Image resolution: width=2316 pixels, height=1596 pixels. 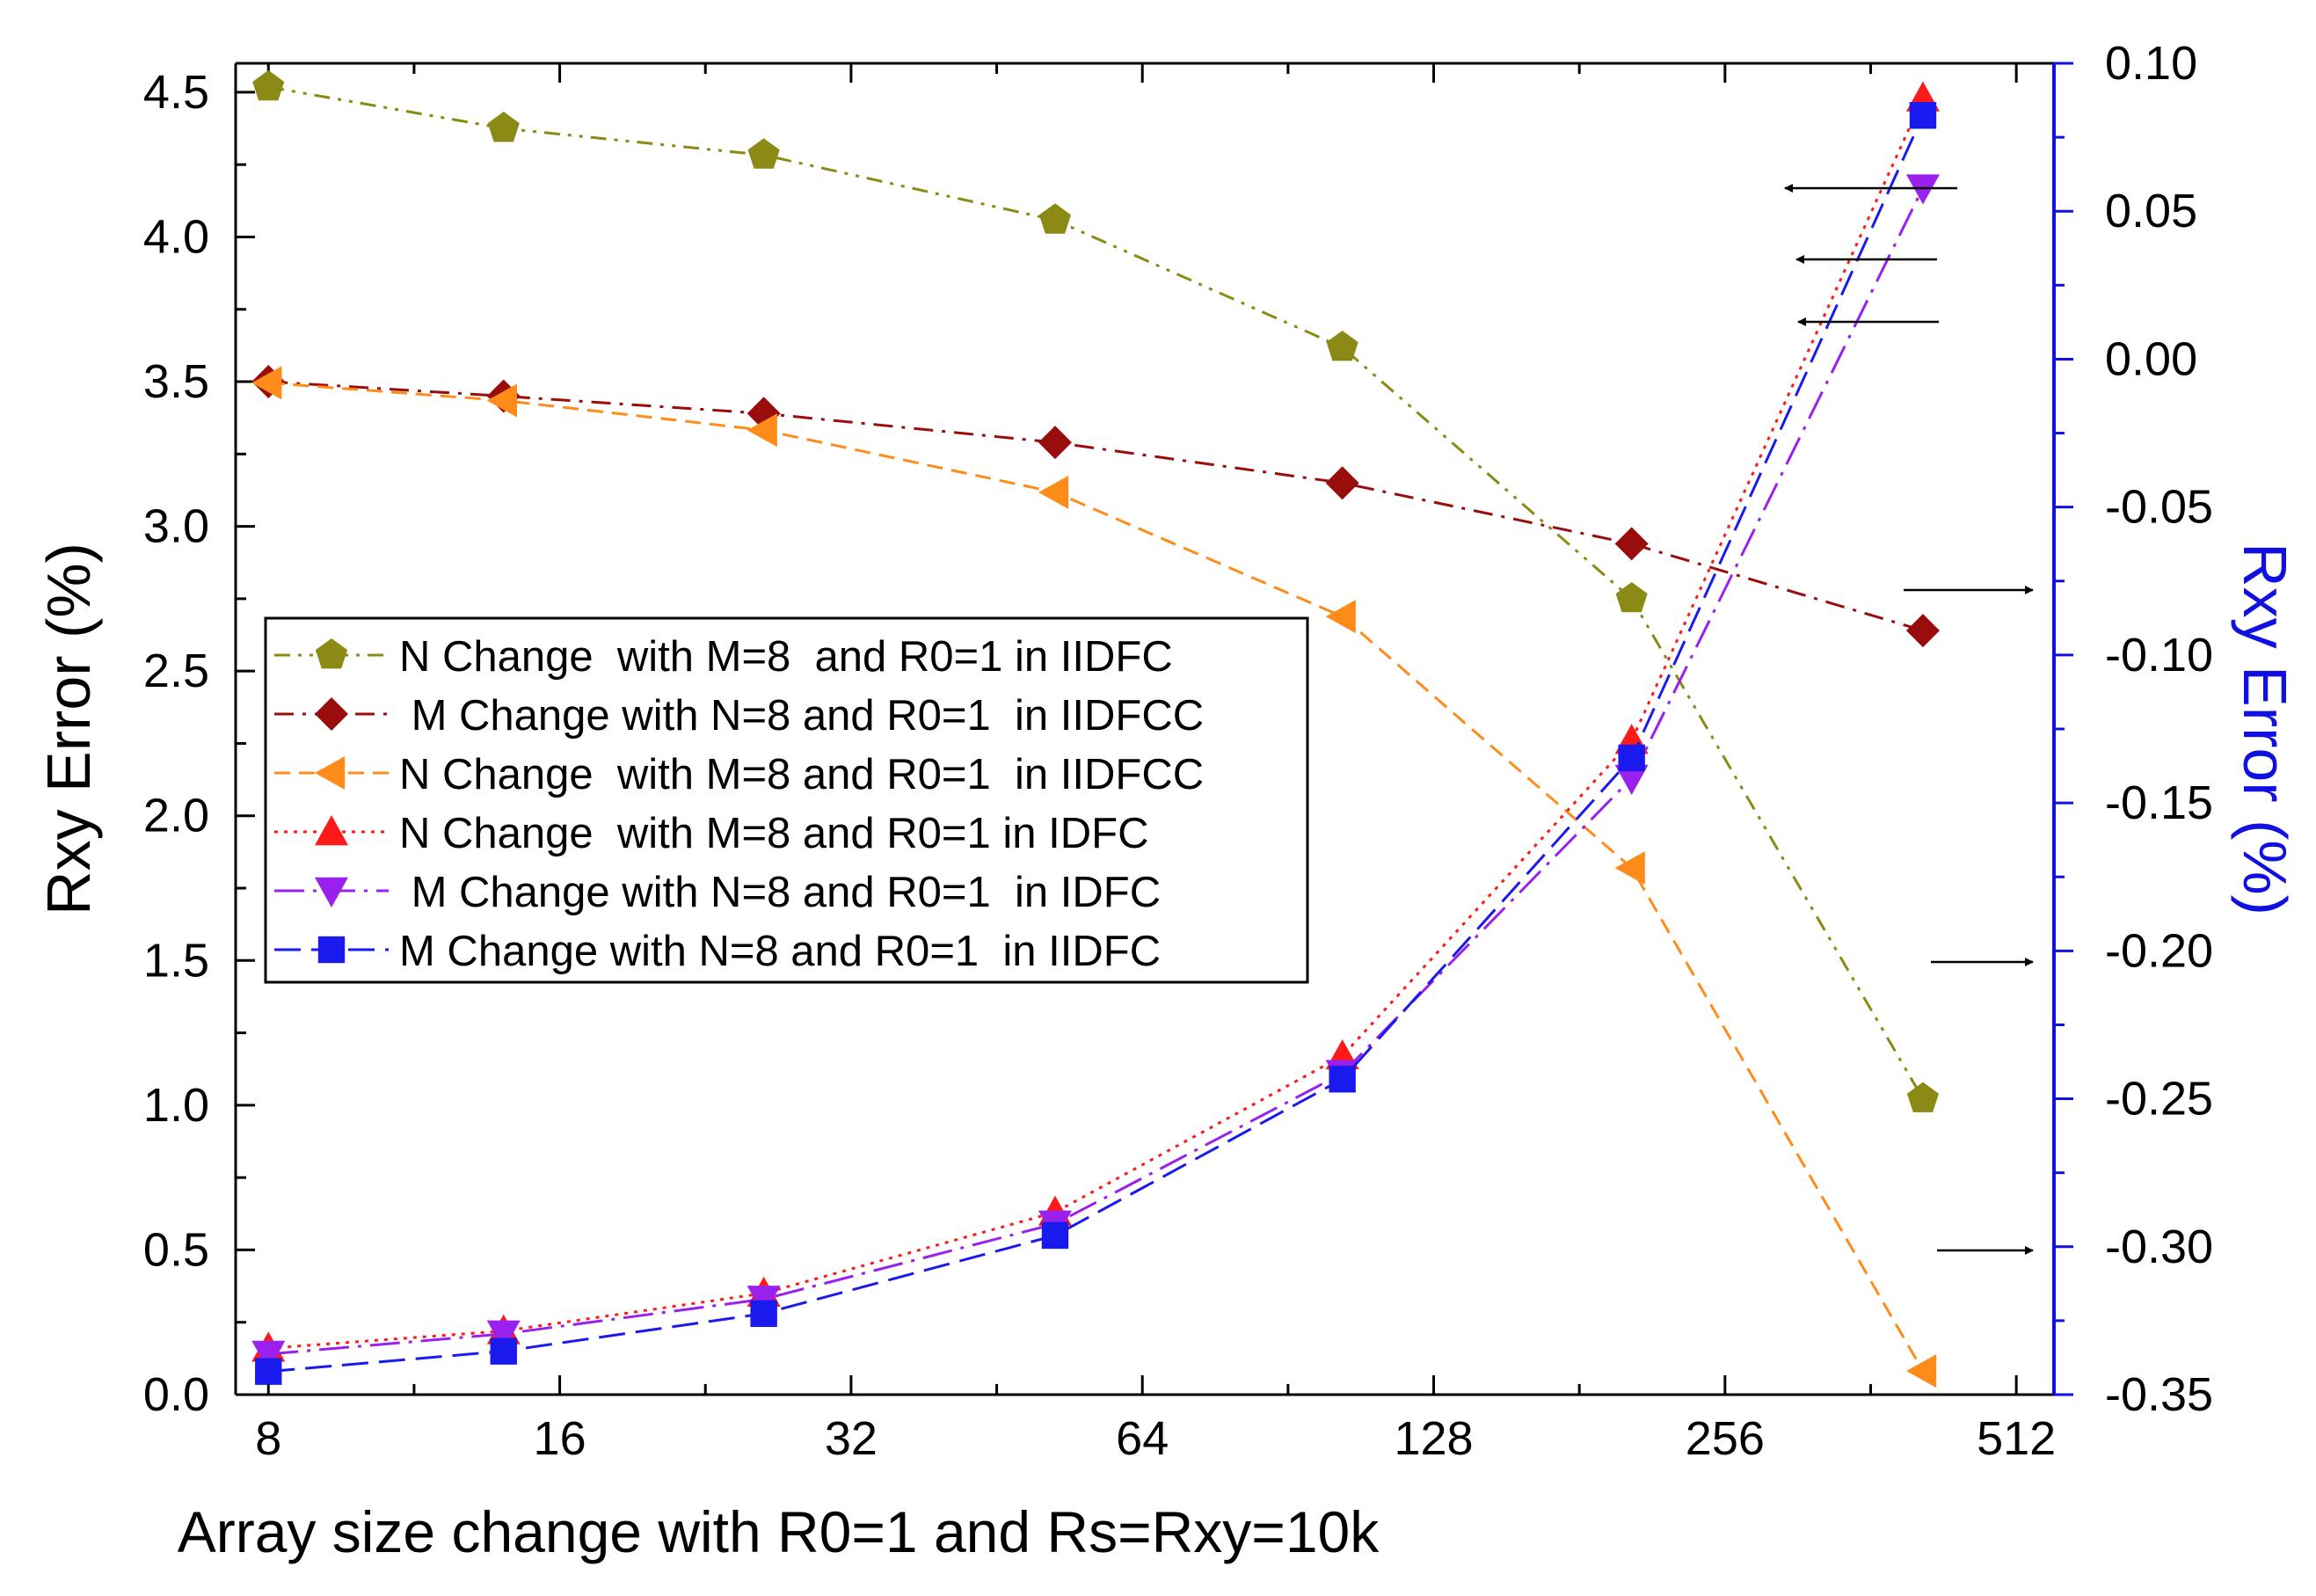 I want to click on y-axis-label-right: Rxy Error (%), so click(x=2265, y=729).